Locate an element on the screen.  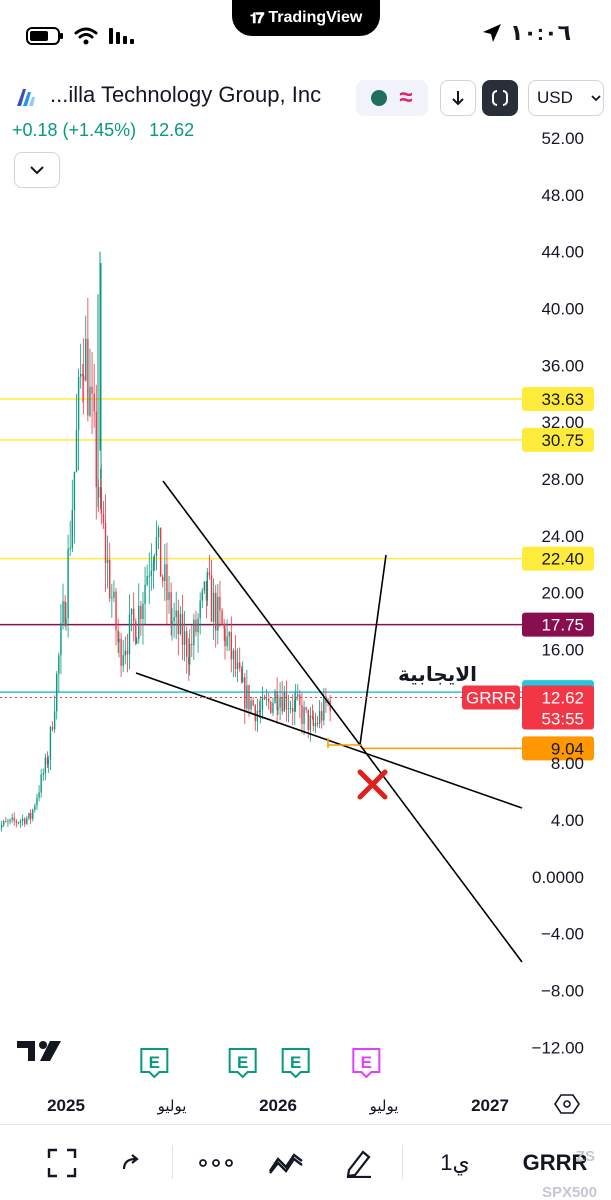
watermark-spx500: SPX500 is located at coordinates (569, 1192).